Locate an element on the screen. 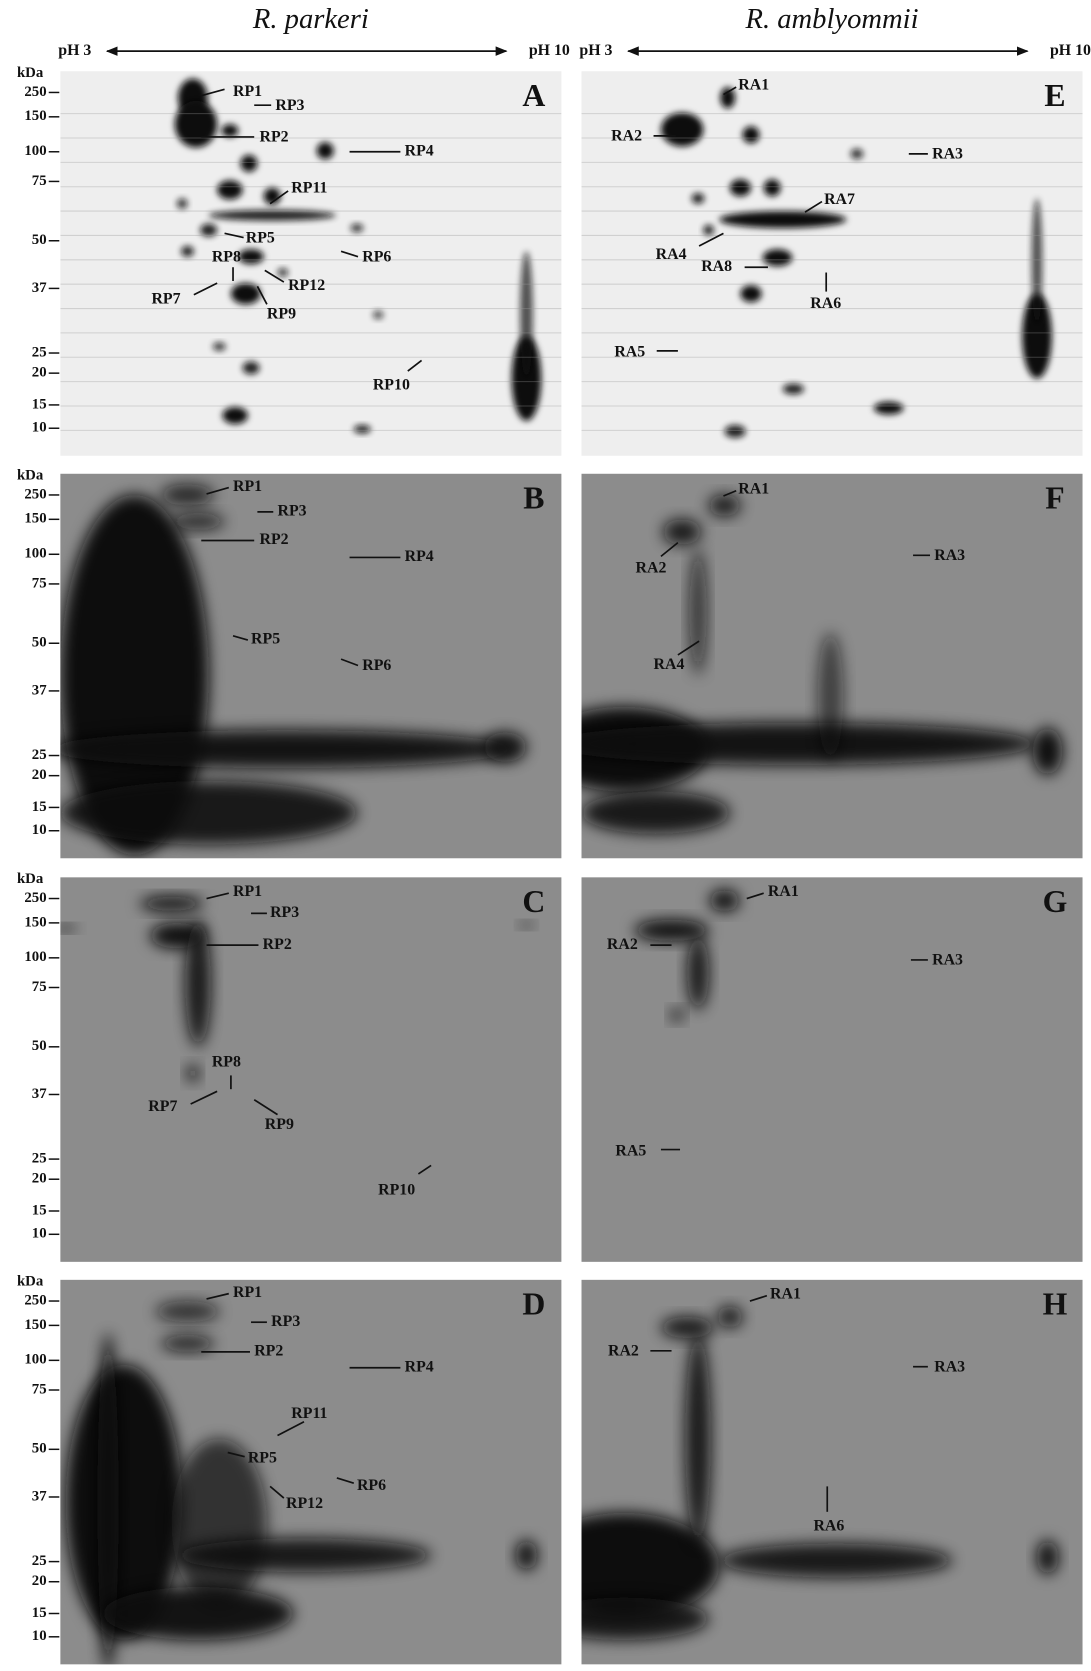 This screenshot has width=1091, height=1671. kda-unit: kDa is located at coordinates (30, 879).